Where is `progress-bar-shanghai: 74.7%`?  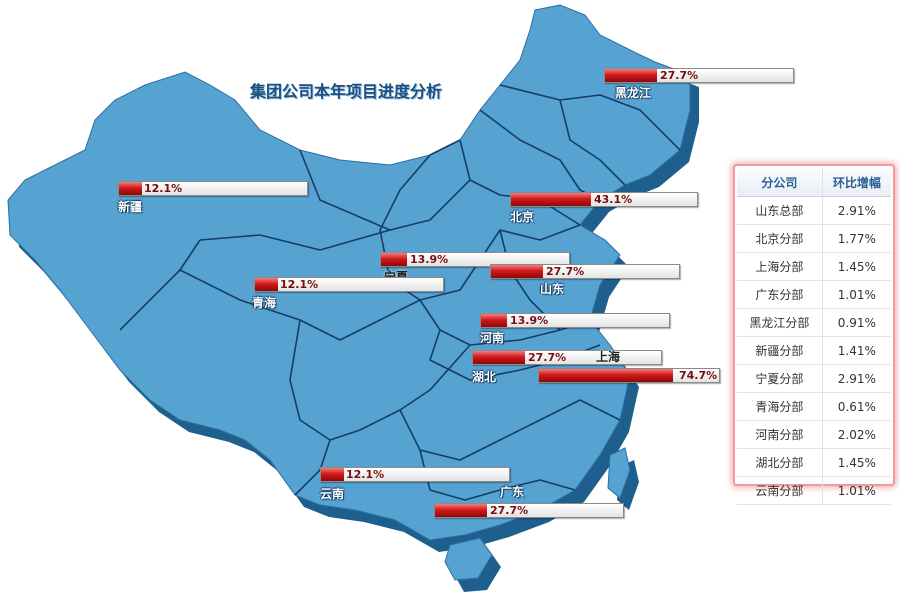 progress-bar-shanghai: 74.7% is located at coordinates (629, 375).